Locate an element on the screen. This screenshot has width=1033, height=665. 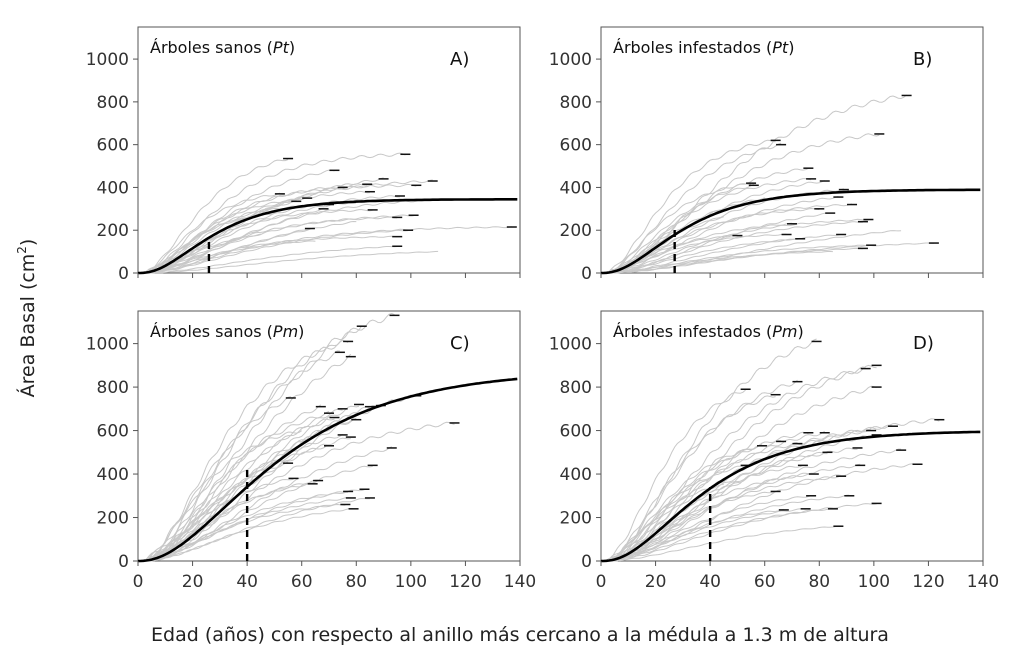
panel-title: Árboles sanos (Pt) is located at coordinates (222, 47).